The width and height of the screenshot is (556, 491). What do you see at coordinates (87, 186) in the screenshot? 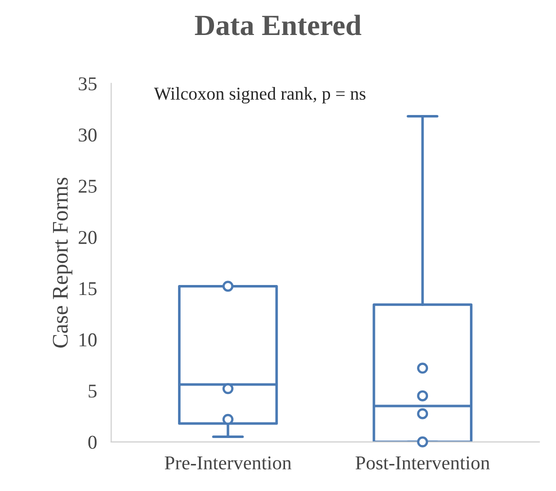
I see `y-tick-label: 25` at bounding box center [87, 186].